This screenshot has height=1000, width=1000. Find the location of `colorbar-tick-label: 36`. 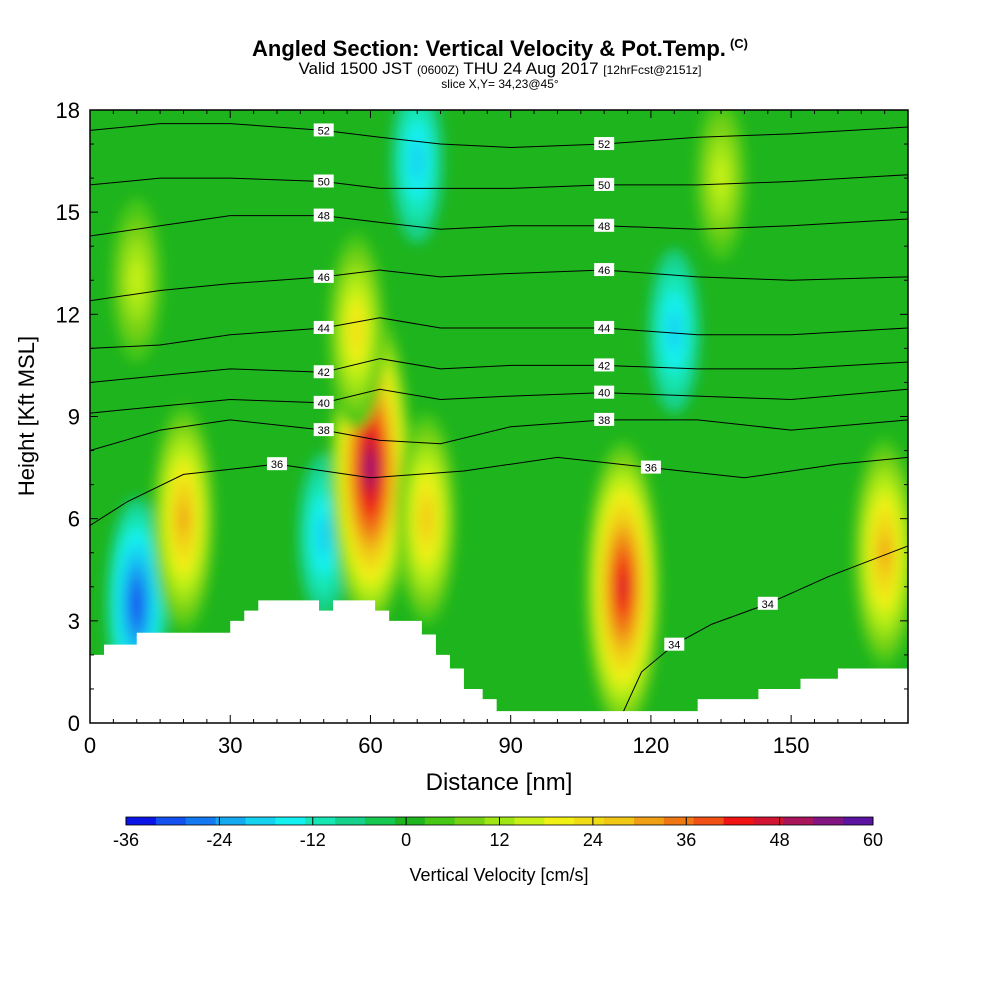

colorbar-tick-label: 36 is located at coordinates (686, 840).